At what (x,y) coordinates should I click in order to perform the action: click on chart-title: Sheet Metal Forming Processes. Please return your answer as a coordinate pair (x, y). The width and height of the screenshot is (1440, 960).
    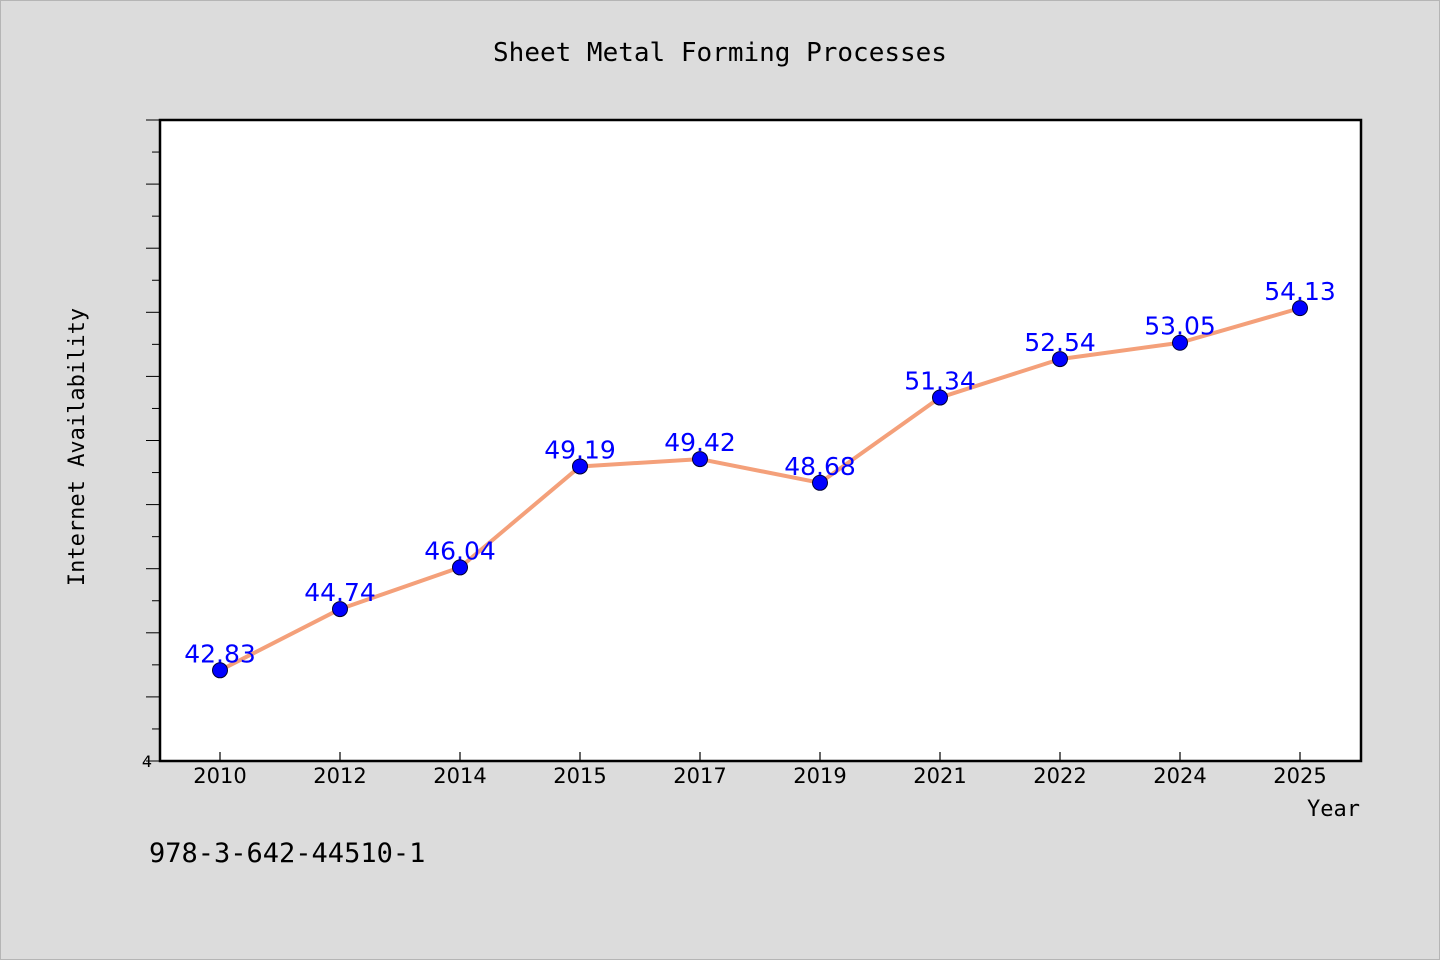
    Looking at the image, I should click on (720, 53).